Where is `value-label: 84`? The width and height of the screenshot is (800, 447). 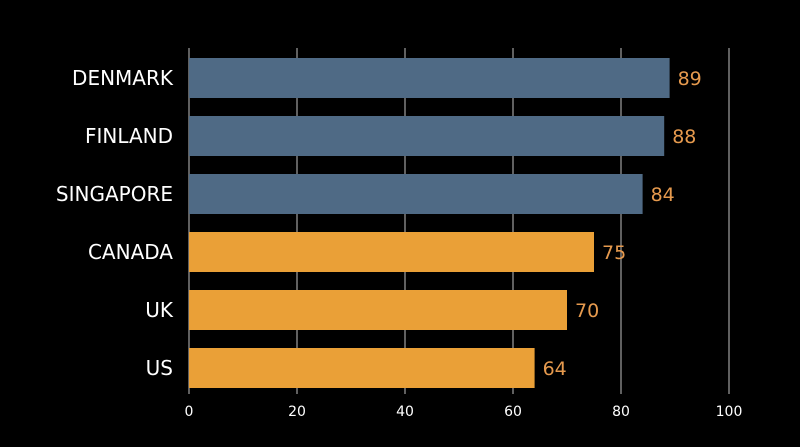 value-label: 84 is located at coordinates (663, 195).